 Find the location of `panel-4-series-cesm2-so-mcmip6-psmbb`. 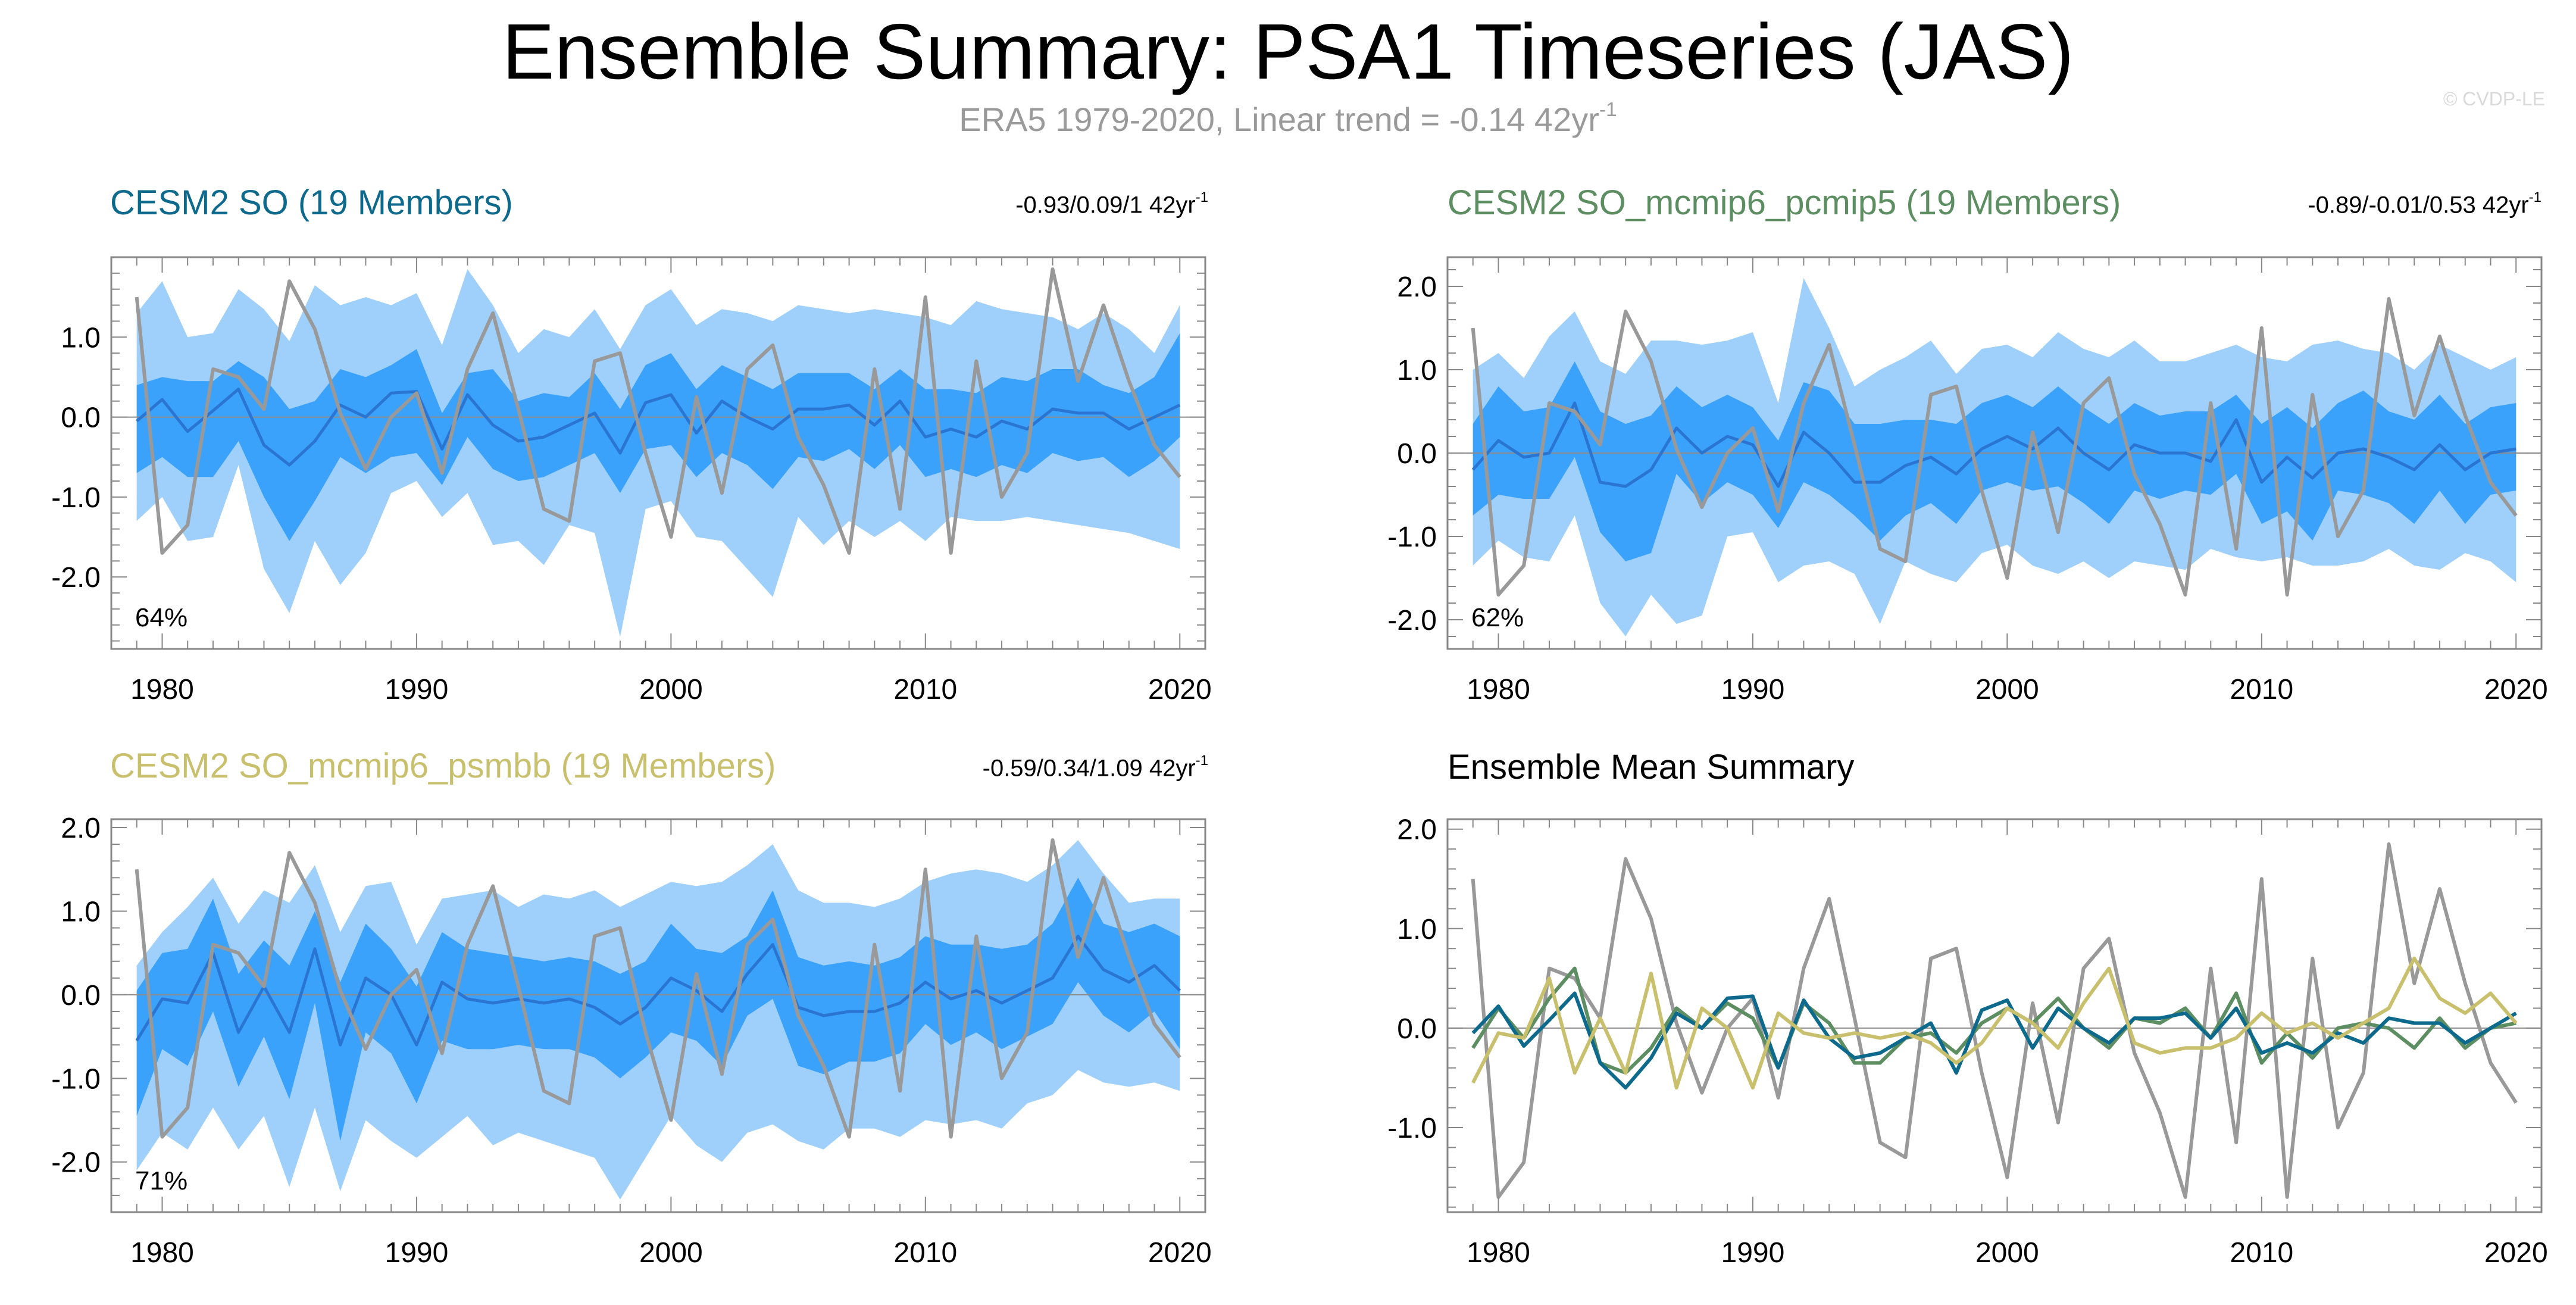

panel-4-series-cesm2-so-mcmip6-psmbb is located at coordinates (1994, 1023).